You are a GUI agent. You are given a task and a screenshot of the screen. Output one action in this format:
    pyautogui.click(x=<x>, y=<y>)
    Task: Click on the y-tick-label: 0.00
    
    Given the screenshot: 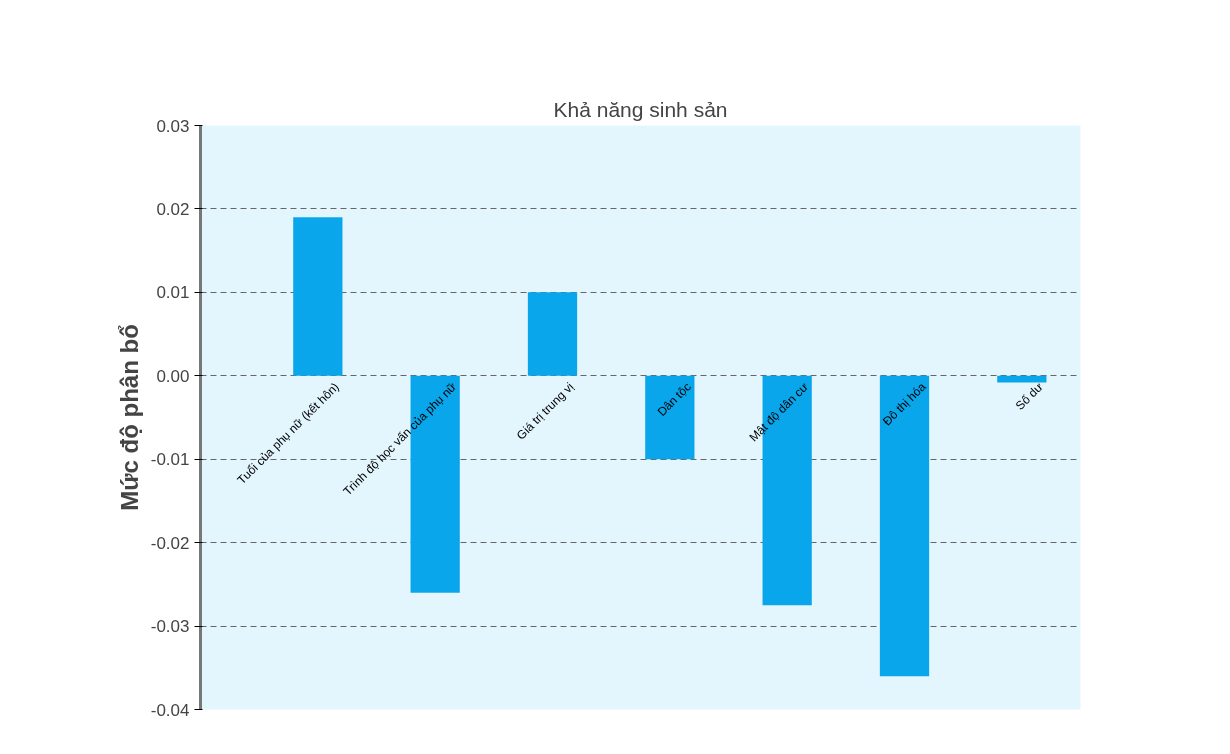 What is the action you would take?
    pyautogui.click(x=173, y=376)
    